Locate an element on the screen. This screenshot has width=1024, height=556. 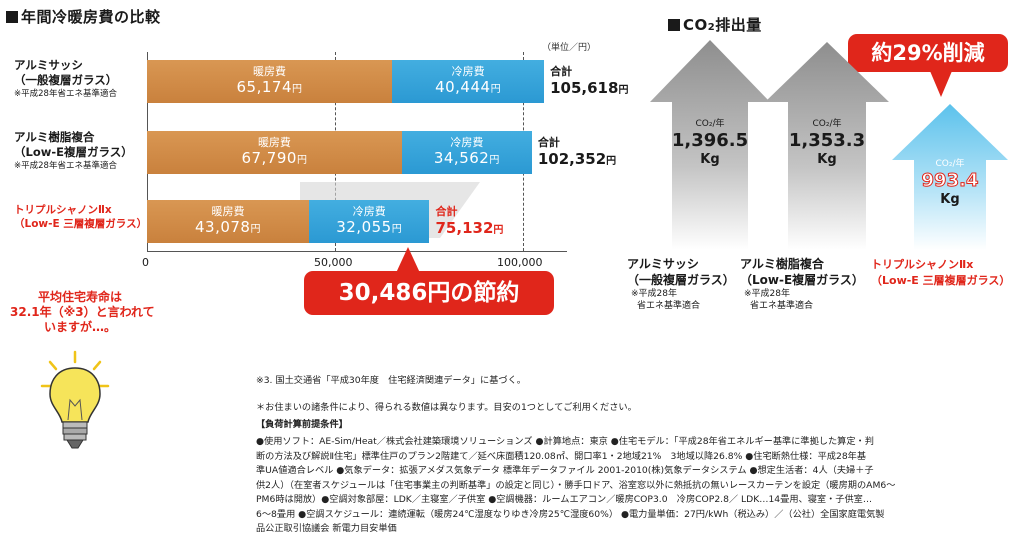
co2-value-aluminum: CO₂/年 1,396.5 Kg is located at coordinates (710, 143).